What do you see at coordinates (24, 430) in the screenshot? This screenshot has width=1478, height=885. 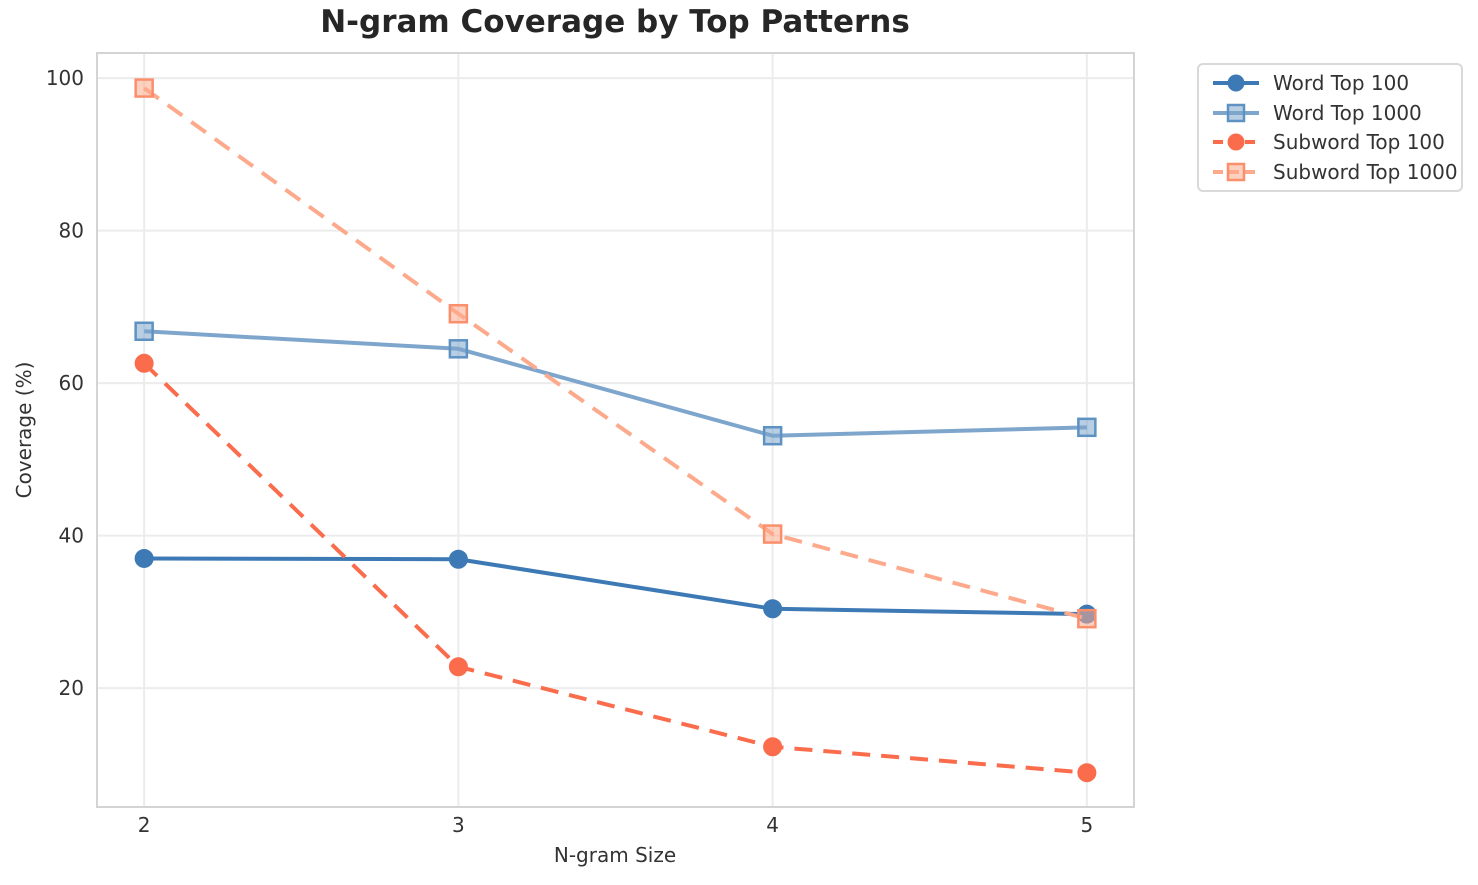 I see `y-axis-label: Coverage (%)` at bounding box center [24, 430].